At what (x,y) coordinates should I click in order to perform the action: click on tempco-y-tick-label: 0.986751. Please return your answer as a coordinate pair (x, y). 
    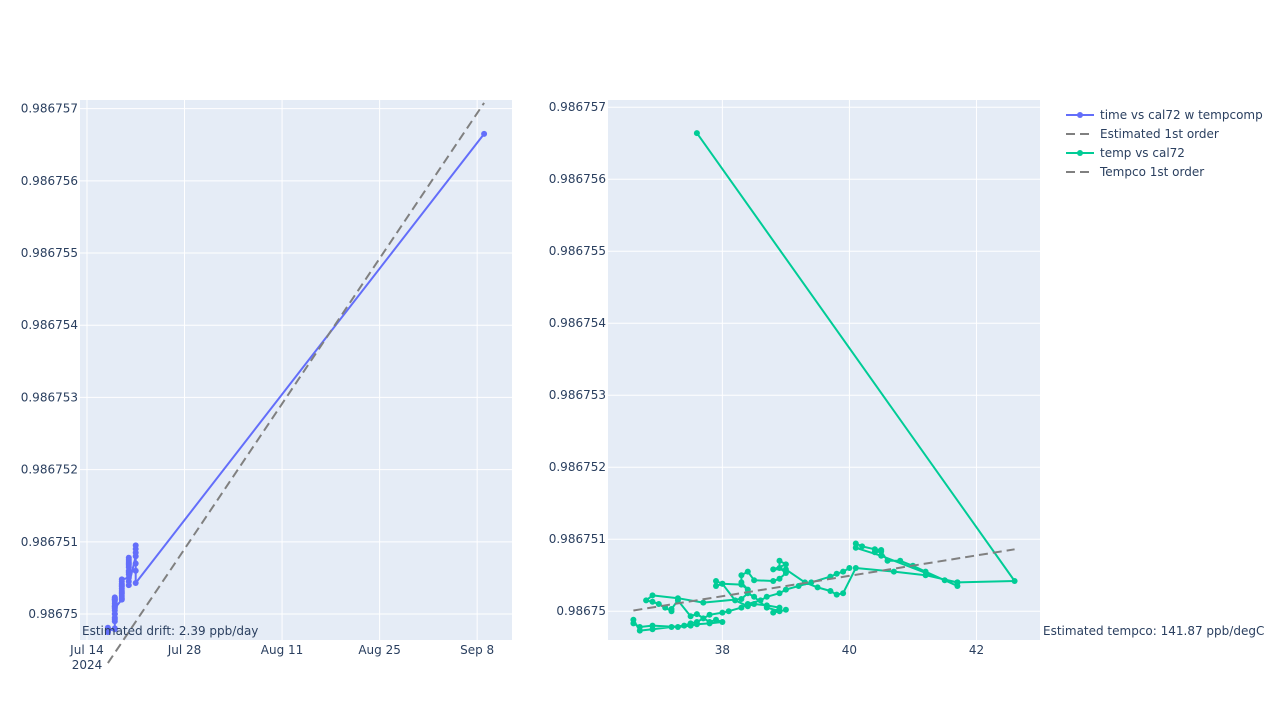
    Looking at the image, I should click on (577, 539).